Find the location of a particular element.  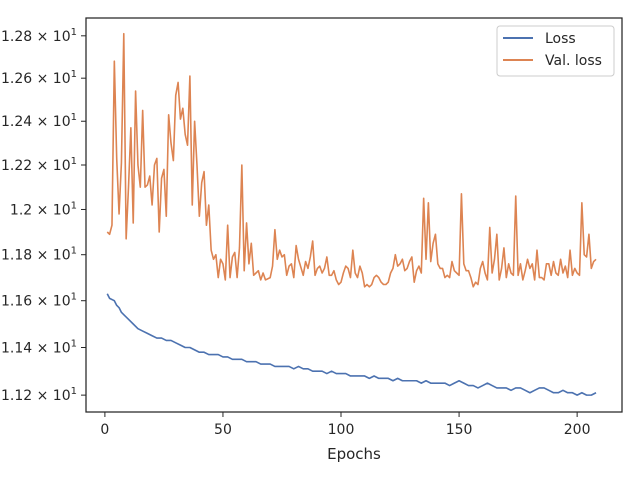

x-tick-label: 50 is located at coordinates (223, 430).